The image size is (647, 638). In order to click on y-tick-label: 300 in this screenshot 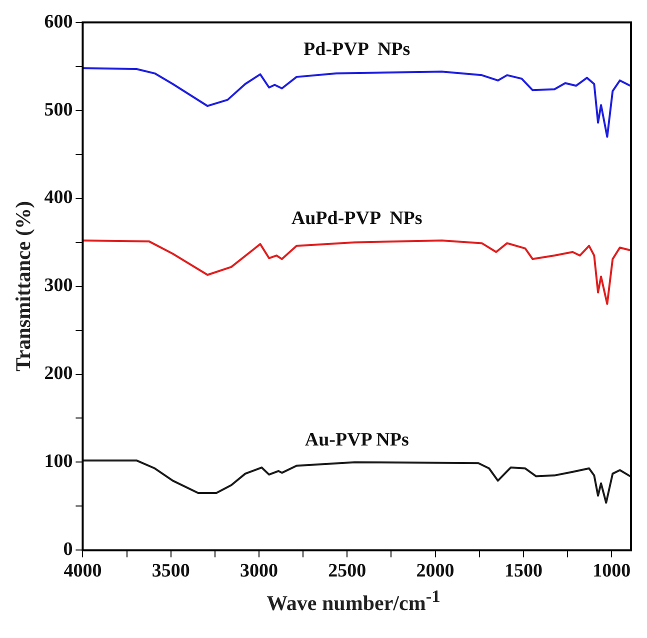, I will do `click(58, 285)`.